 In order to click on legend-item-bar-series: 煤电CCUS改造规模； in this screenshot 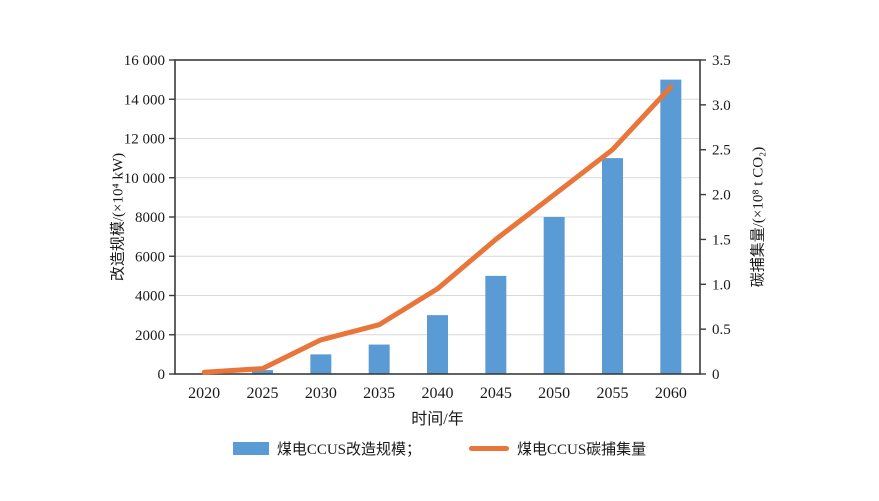, I will do `click(326, 448)`.